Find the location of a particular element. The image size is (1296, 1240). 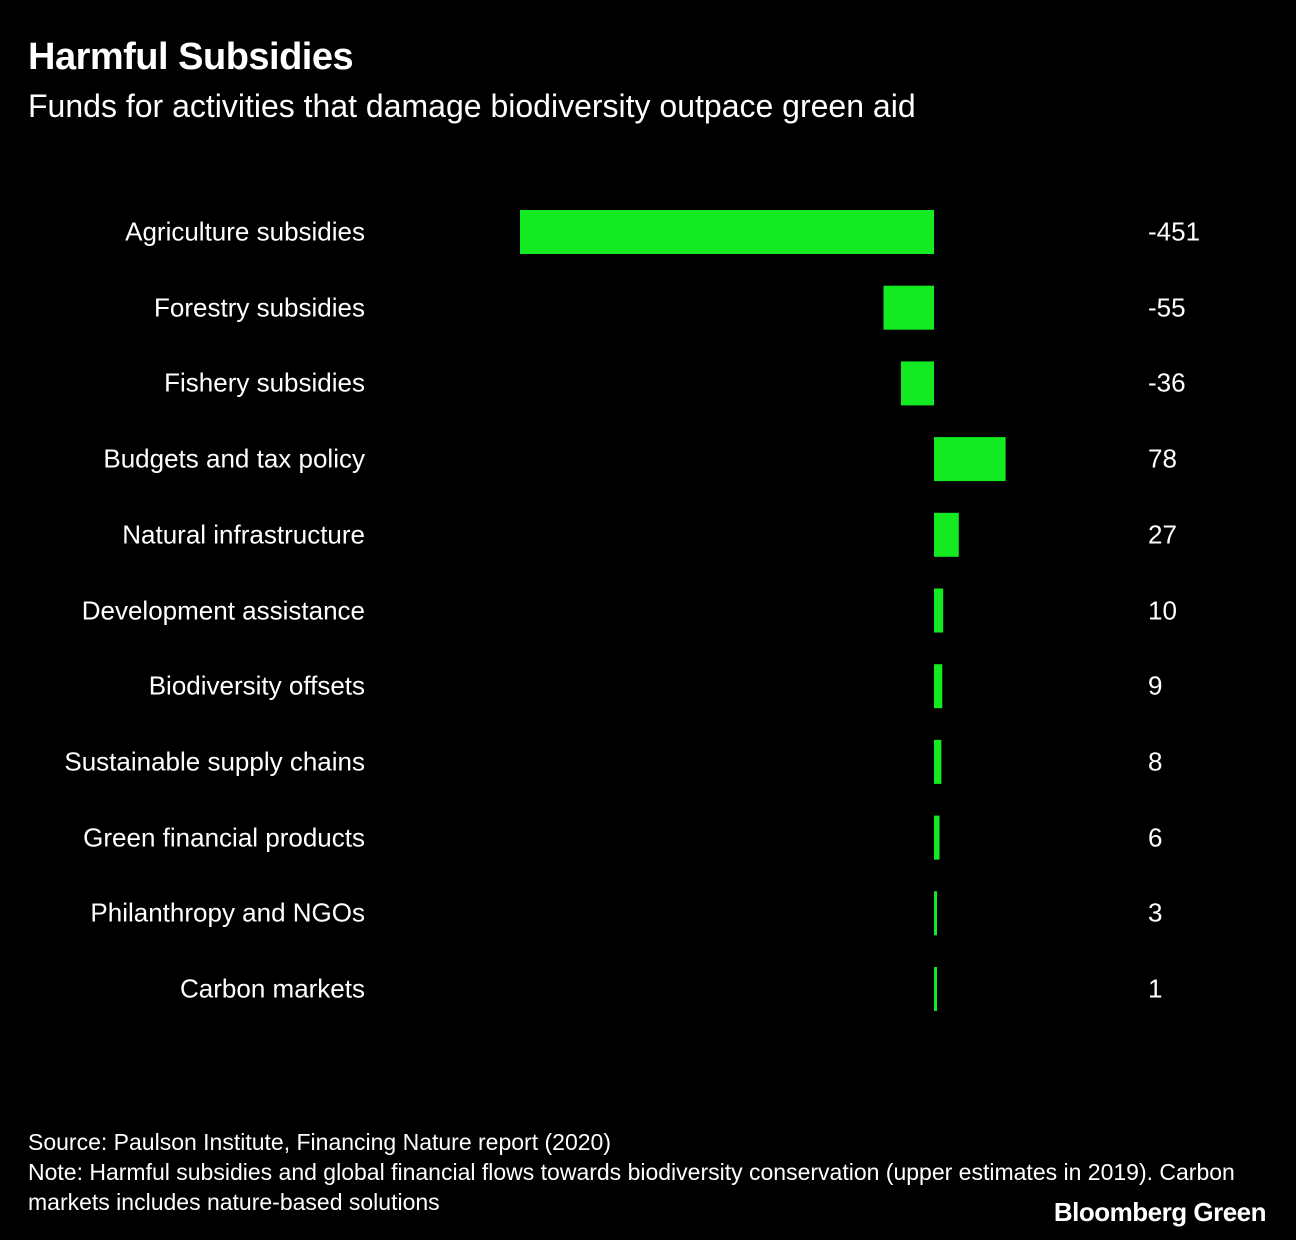

bloomberg-green-logo: Bloomberg Green is located at coordinates (1160, 1212).